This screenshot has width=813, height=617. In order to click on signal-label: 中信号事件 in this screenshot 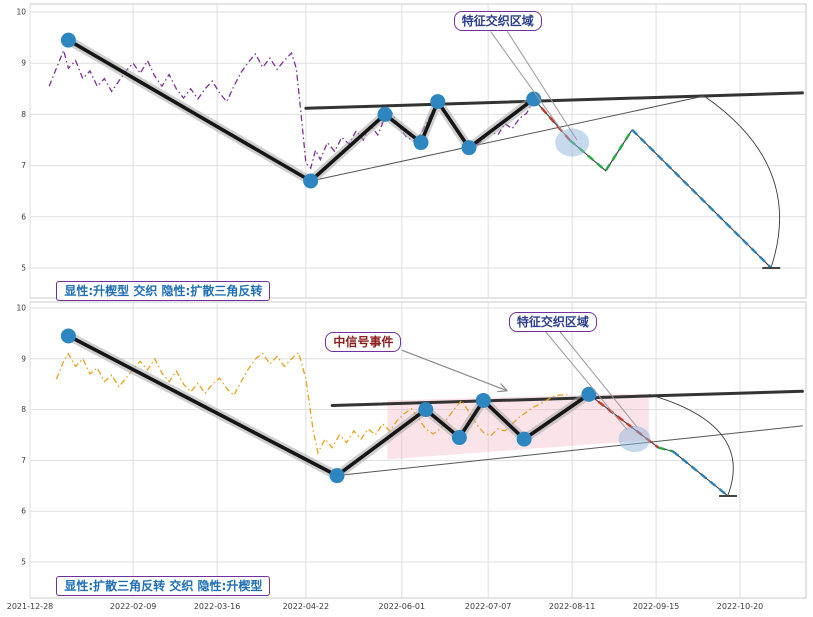, I will do `click(363, 342)`.